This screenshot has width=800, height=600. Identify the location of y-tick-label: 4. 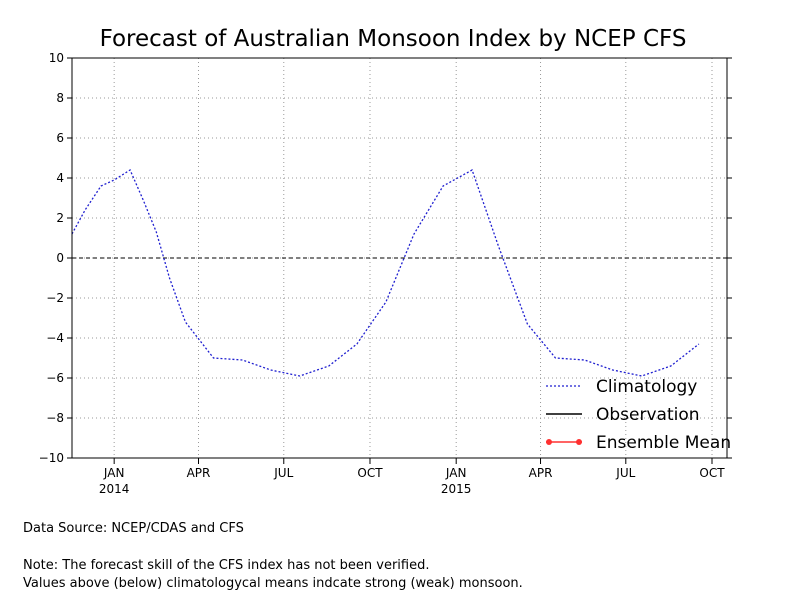
(60, 178).